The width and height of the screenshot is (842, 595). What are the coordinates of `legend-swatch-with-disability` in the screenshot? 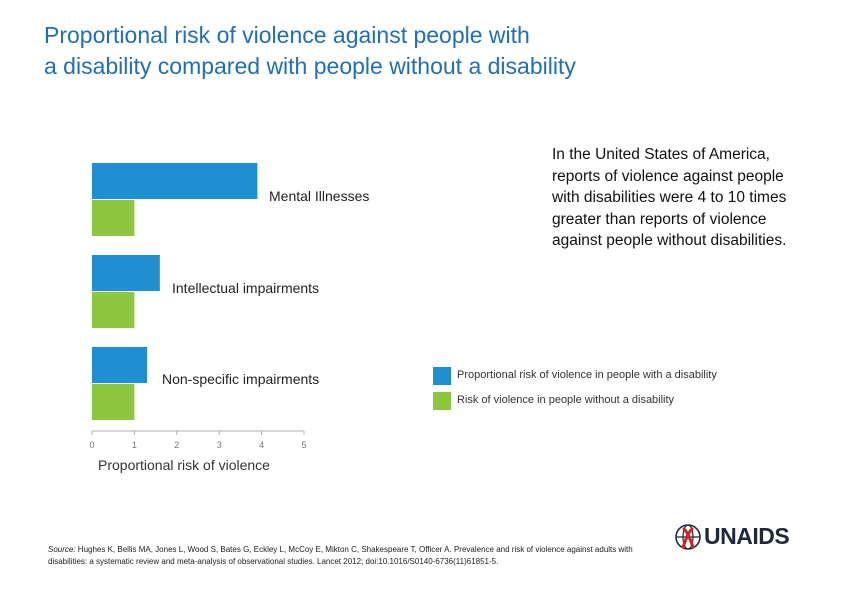 It's located at (442, 376).